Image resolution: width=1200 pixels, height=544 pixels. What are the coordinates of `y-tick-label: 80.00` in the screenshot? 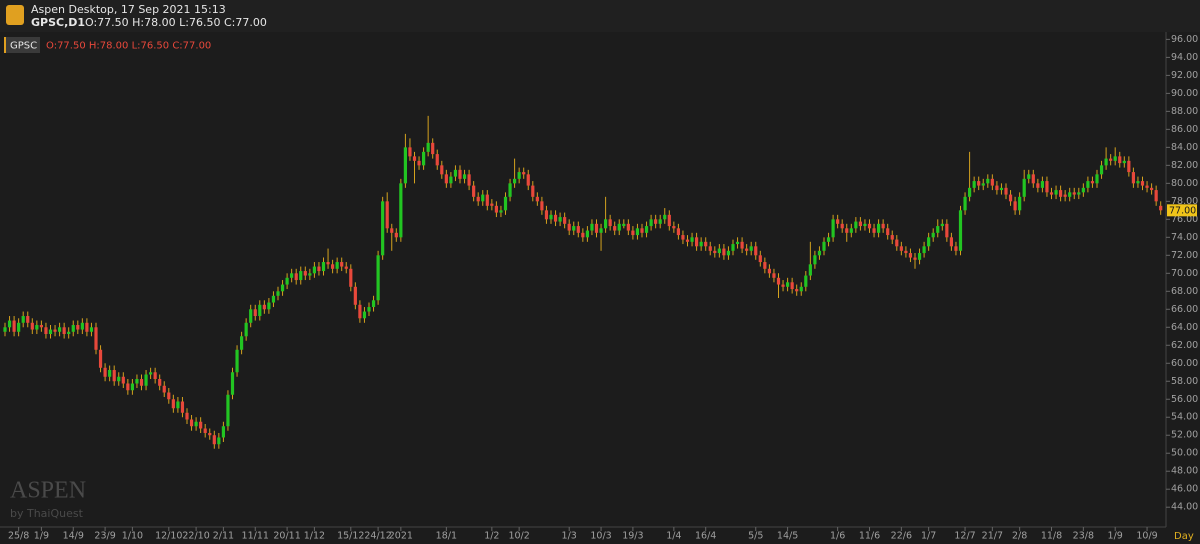 It's located at (1184, 183).